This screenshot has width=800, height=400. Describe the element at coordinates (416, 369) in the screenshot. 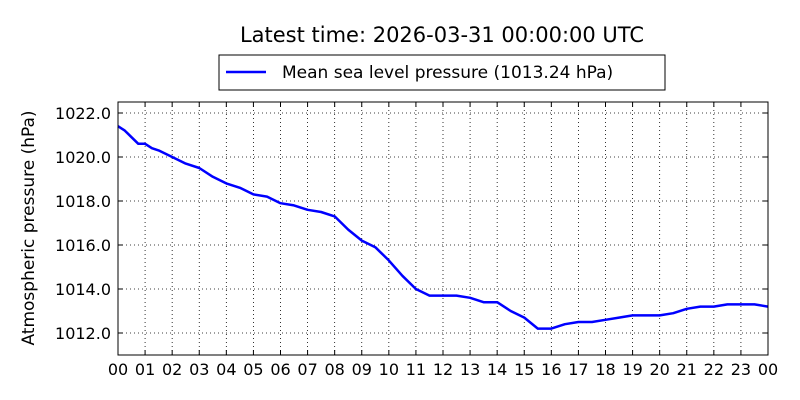

I see `x-tick-label: 11` at that location.